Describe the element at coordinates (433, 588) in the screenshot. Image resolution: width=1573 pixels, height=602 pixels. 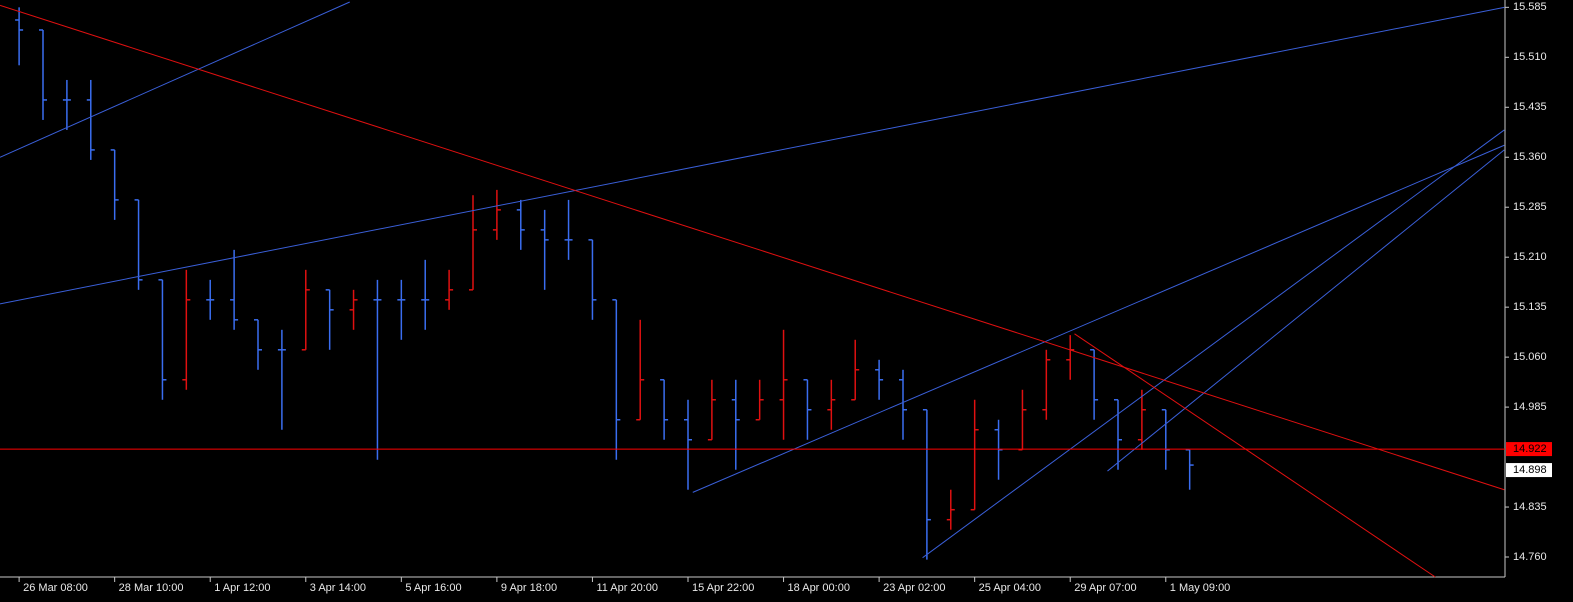
I see `x-tick-label: 5 Apr 16:00` at that location.